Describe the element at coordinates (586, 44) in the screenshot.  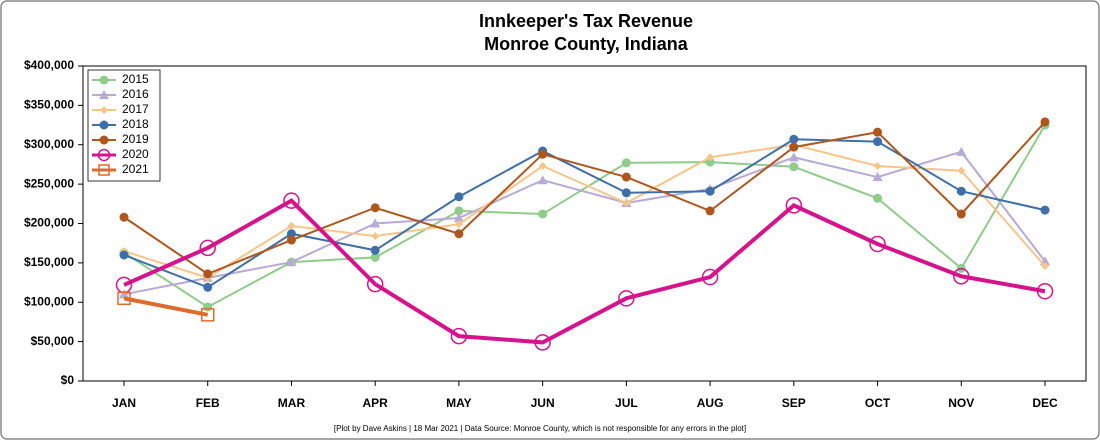
I see `chart-subtitle: Monroe County, Indiana` at that location.